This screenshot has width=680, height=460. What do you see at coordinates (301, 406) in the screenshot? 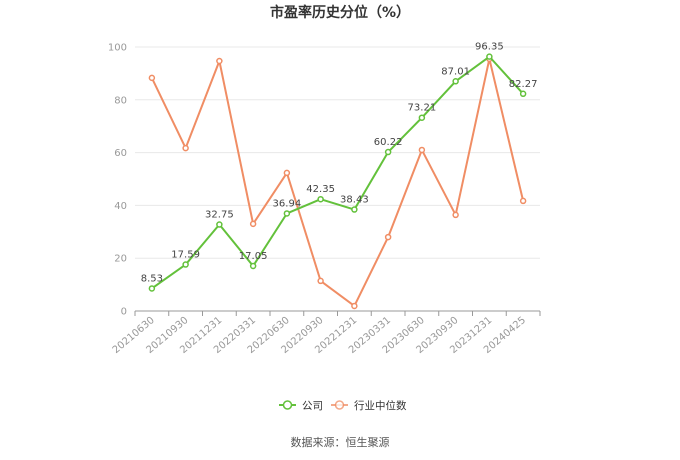
I see `legend-item-company: 公司` at bounding box center [301, 406].